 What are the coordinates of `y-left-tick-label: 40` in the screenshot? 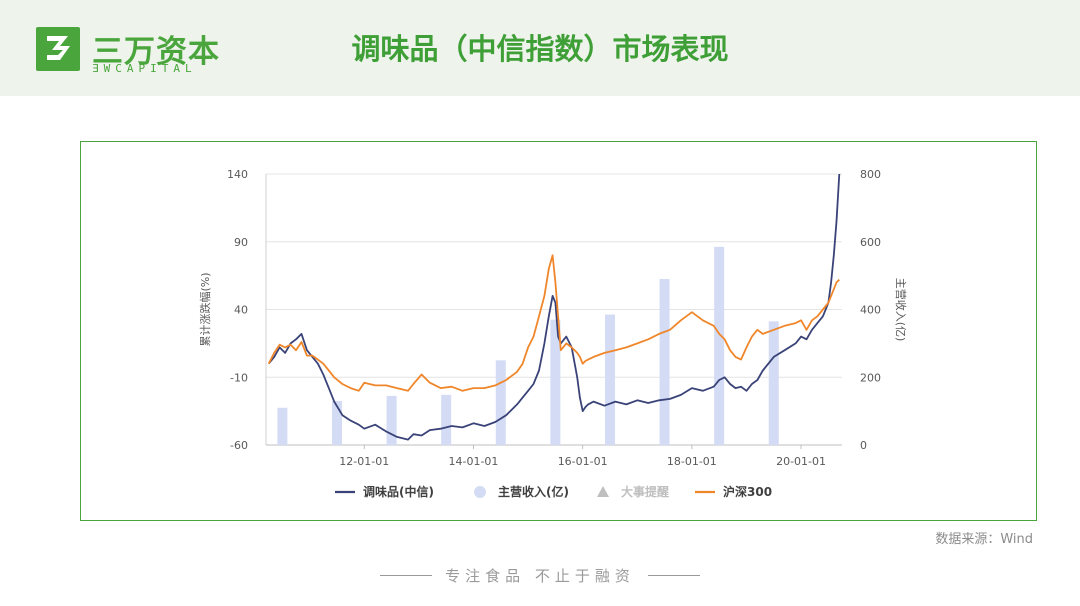 It's located at (241, 310).